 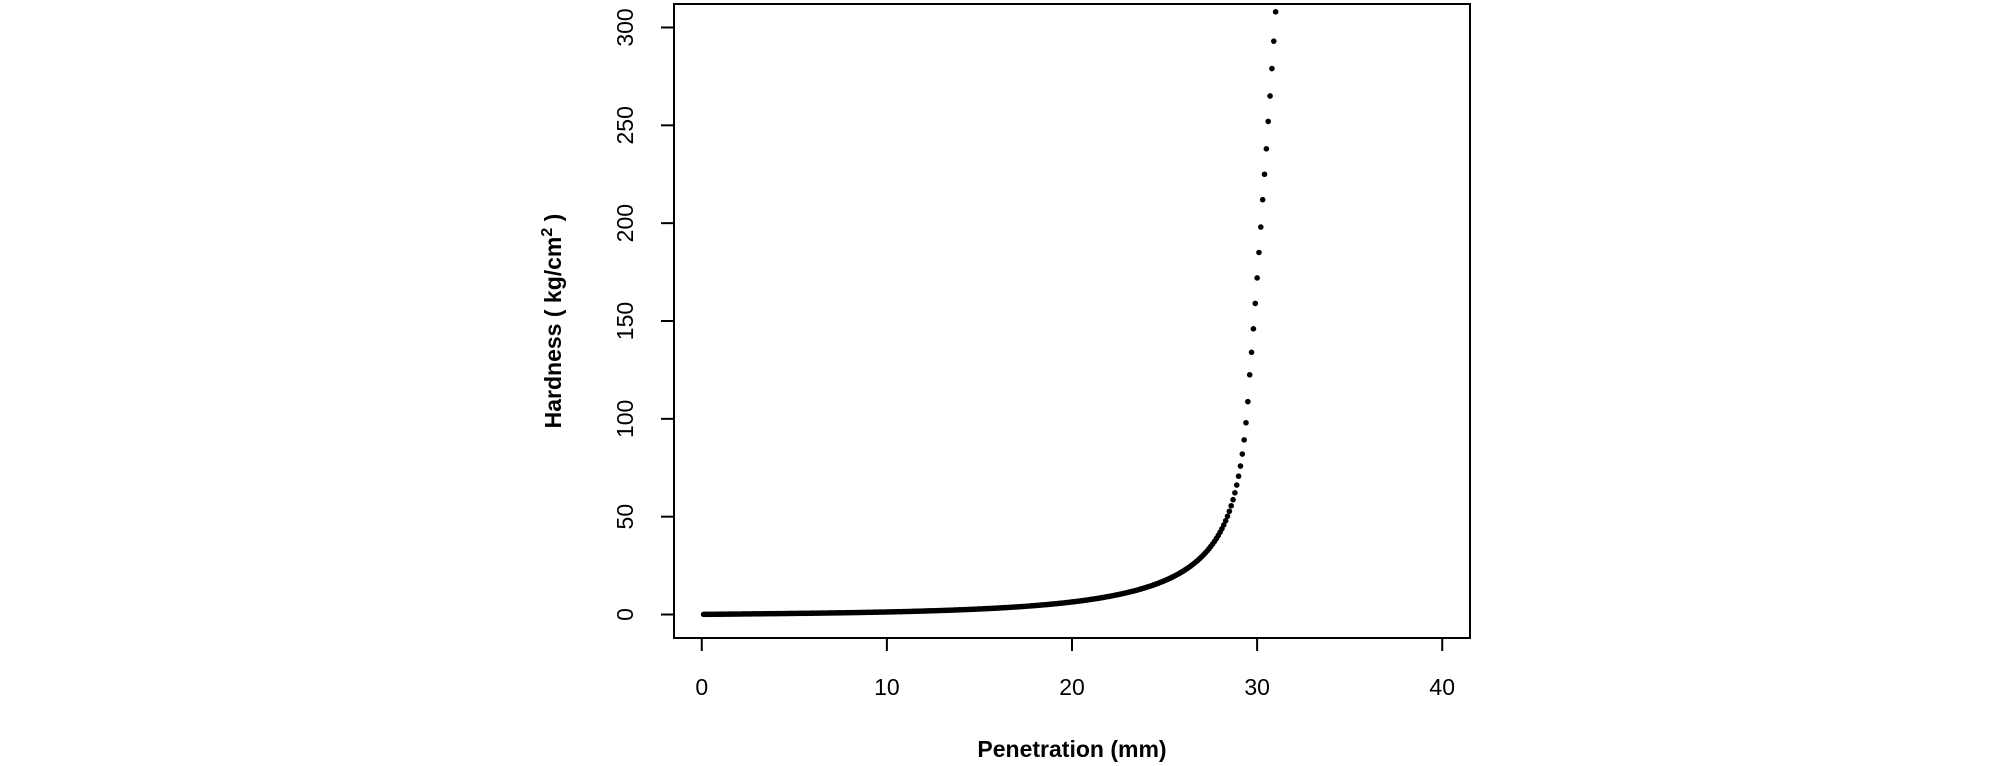 I want to click on y-axis-title: Hardness ( kg/cm2 ), so click(x=552, y=321).